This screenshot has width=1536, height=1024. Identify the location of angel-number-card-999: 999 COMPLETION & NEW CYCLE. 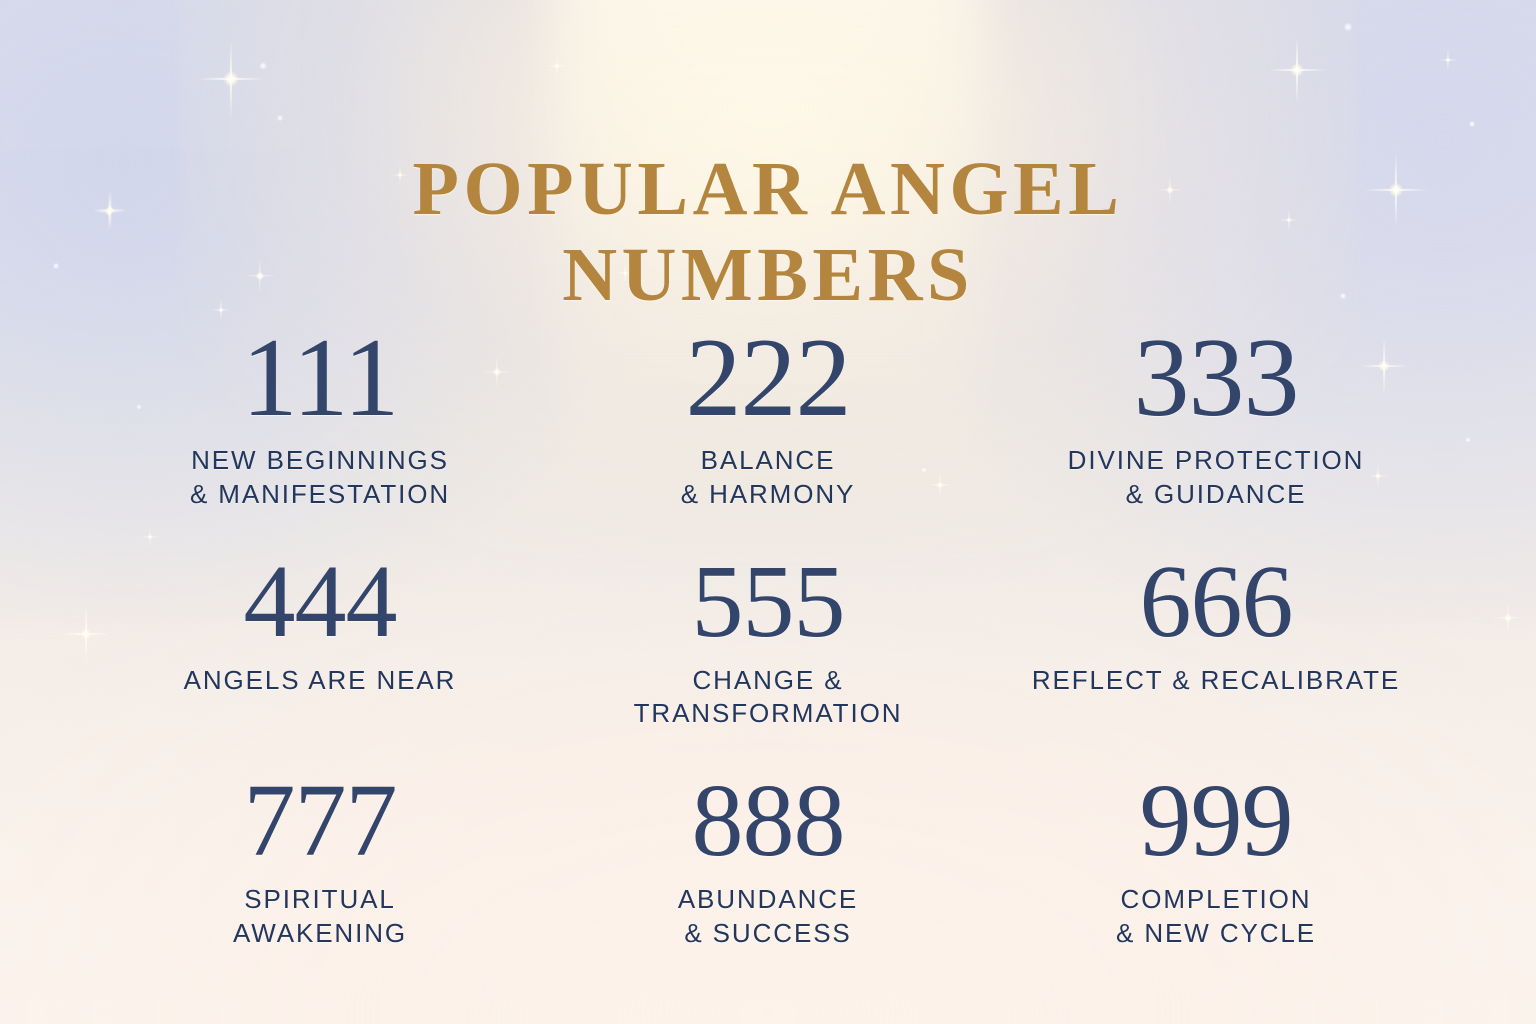
(1216, 860).